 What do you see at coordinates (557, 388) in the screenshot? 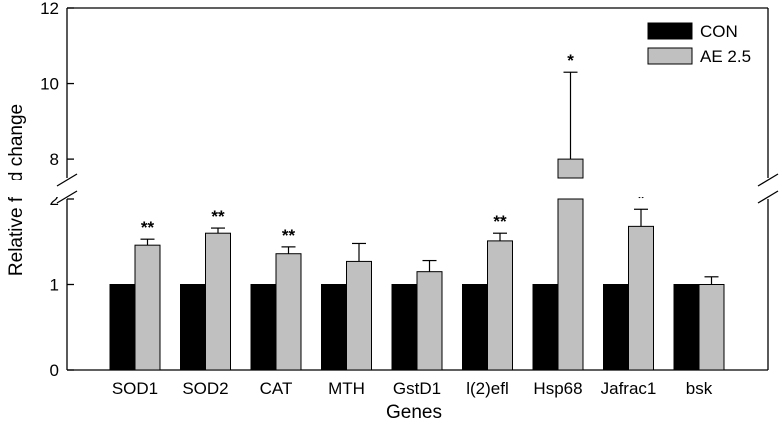
I see `x-tick-label-6: Hsp68` at bounding box center [557, 388].